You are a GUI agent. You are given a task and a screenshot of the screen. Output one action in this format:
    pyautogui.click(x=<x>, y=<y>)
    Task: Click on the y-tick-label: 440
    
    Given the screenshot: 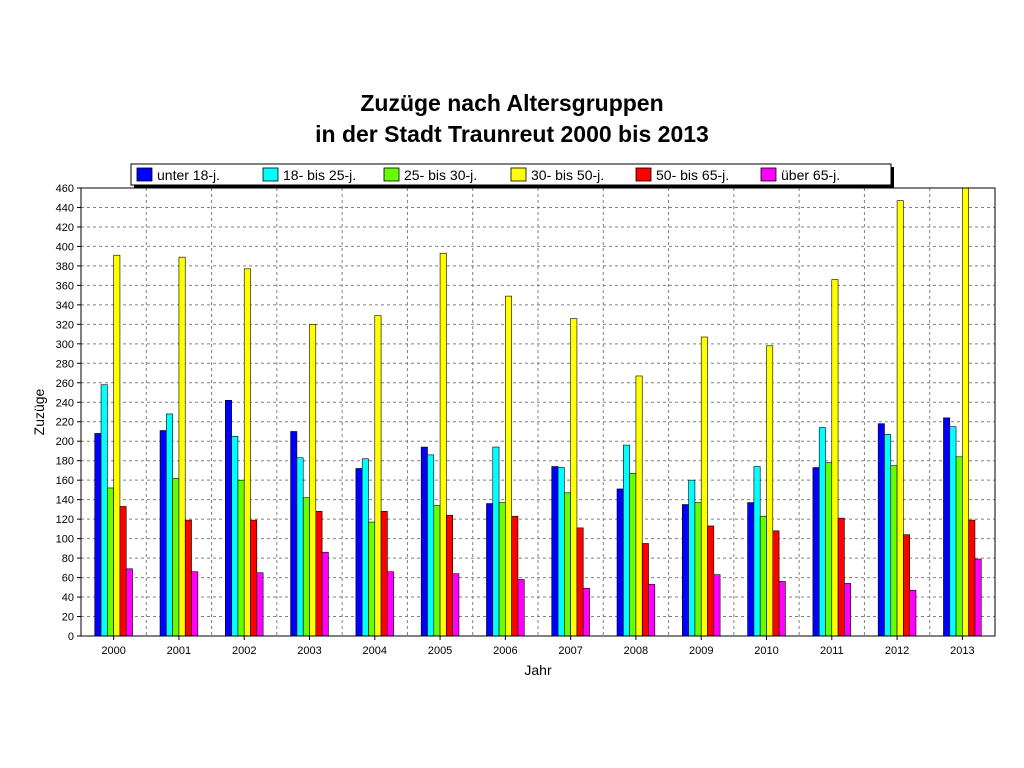 What is the action you would take?
    pyautogui.click(x=65, y=208)
    